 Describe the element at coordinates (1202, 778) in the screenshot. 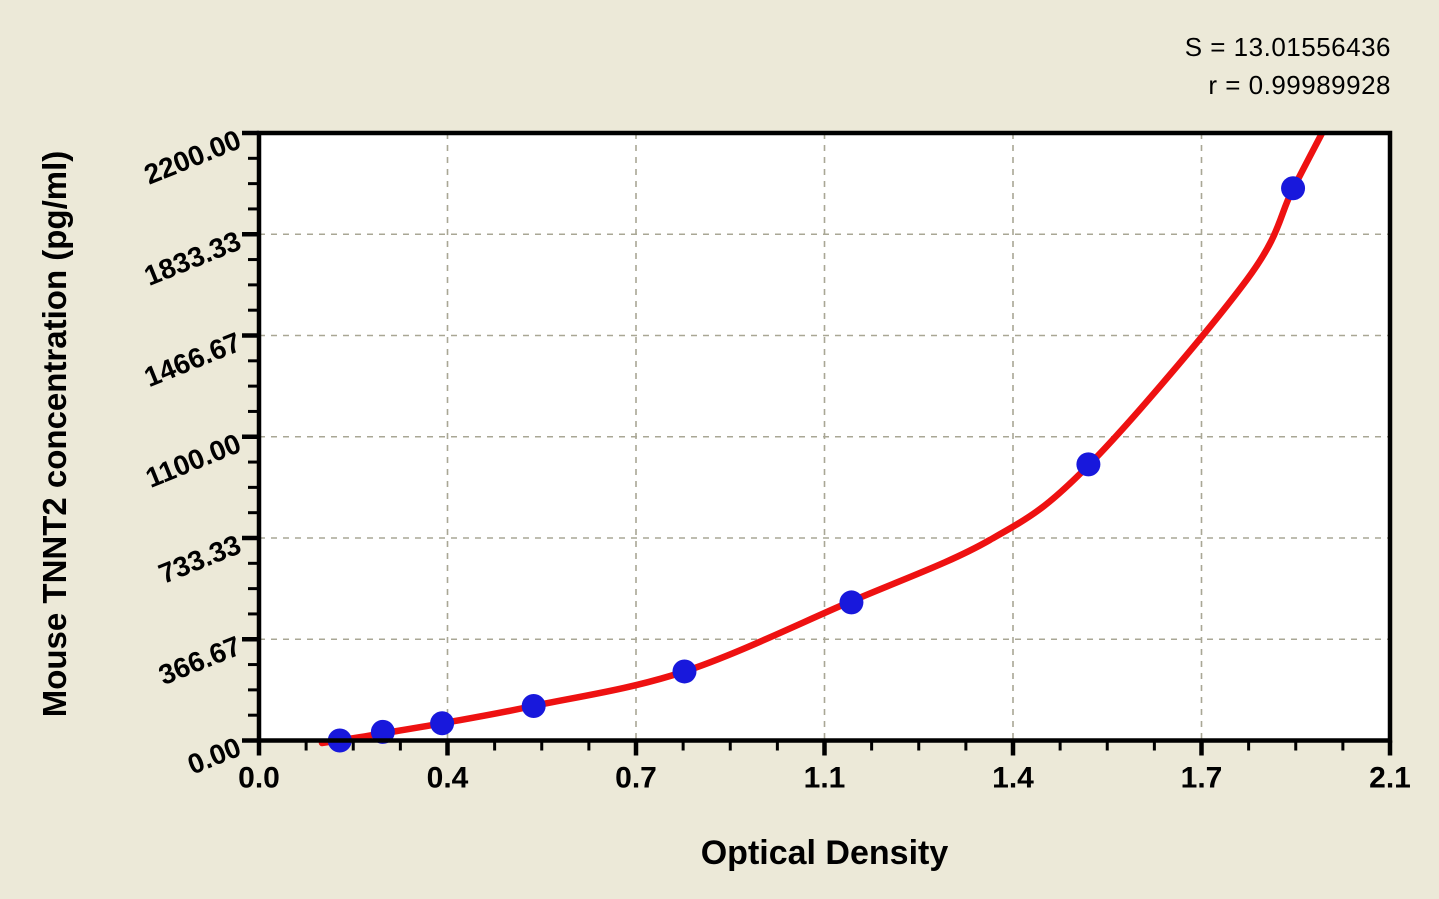

I see `x-tick-label: 1.7` at that location.